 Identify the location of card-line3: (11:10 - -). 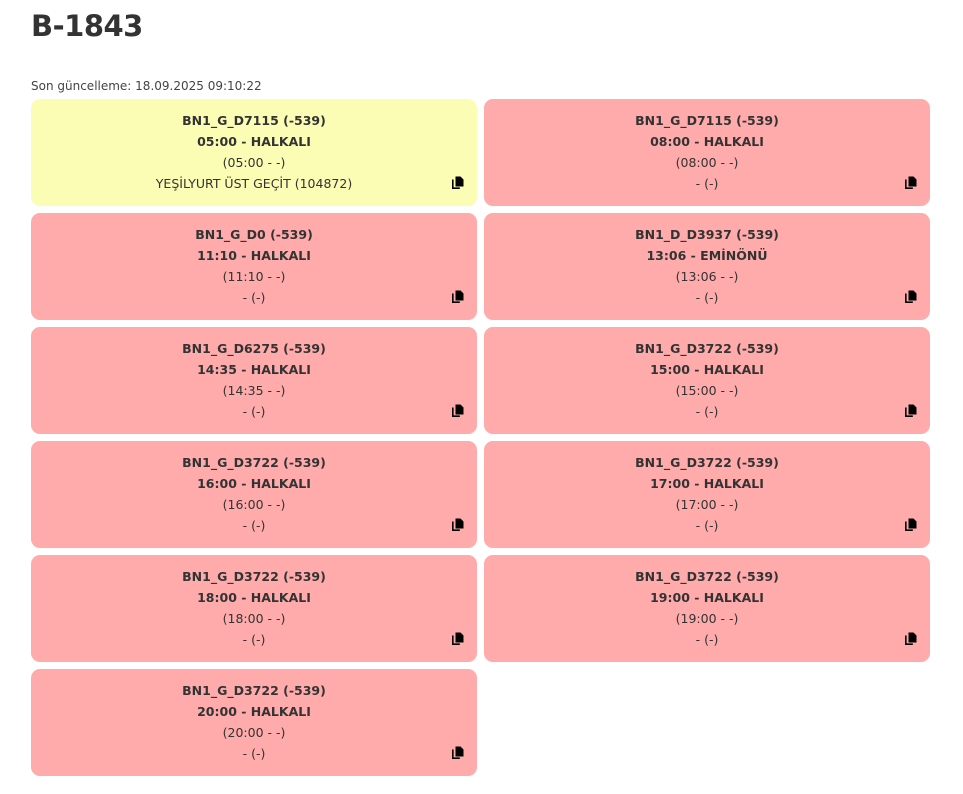
(254, 276).